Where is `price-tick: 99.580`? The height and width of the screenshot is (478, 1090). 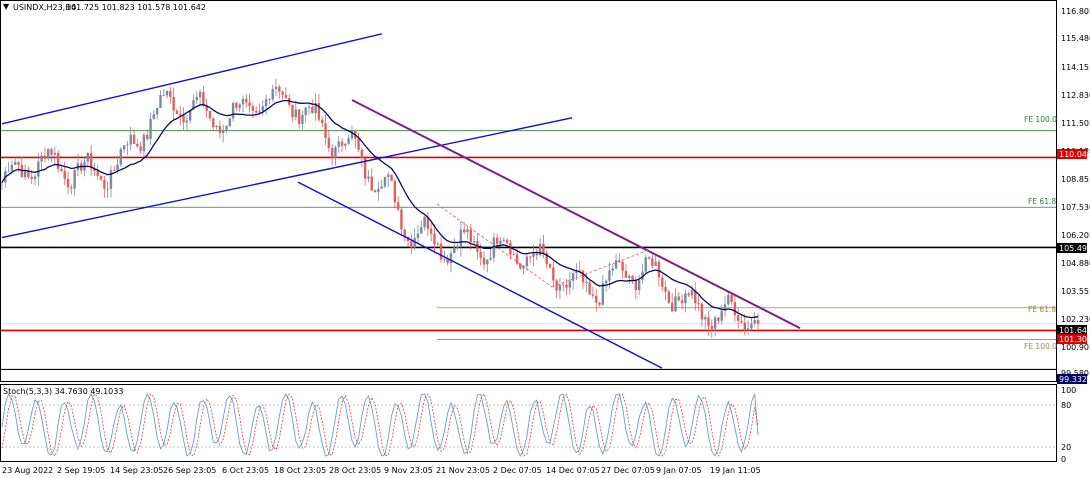 price-tick: 99.580 is located at coordinates (1075, 373).